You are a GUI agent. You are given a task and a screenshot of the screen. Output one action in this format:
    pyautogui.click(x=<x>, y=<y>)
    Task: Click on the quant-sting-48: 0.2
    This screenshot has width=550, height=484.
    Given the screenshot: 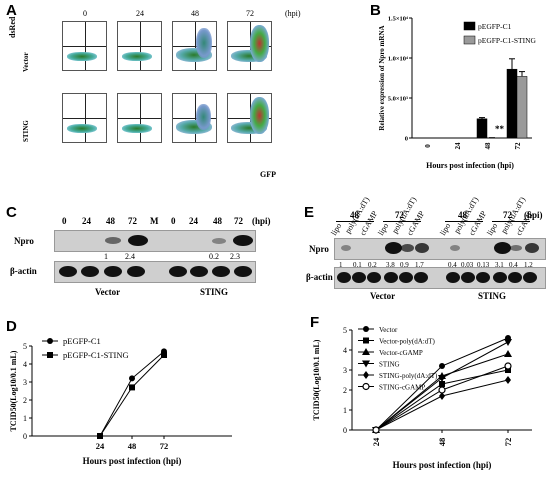 What is the action you would take?
    pyautogui.click(x=214, y=256)
    